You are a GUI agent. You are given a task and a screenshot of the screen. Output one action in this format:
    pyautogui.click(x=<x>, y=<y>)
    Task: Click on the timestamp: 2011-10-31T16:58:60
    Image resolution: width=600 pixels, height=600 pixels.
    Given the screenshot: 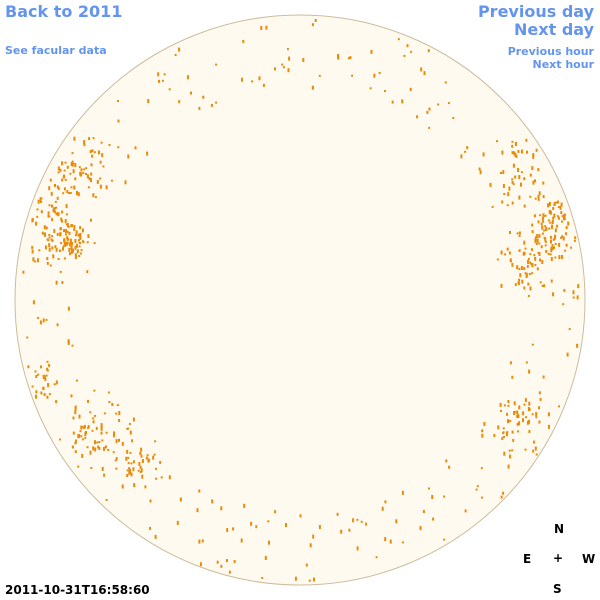 What is the action you would take?
    pyautogui.click(x=77, y=590)
    